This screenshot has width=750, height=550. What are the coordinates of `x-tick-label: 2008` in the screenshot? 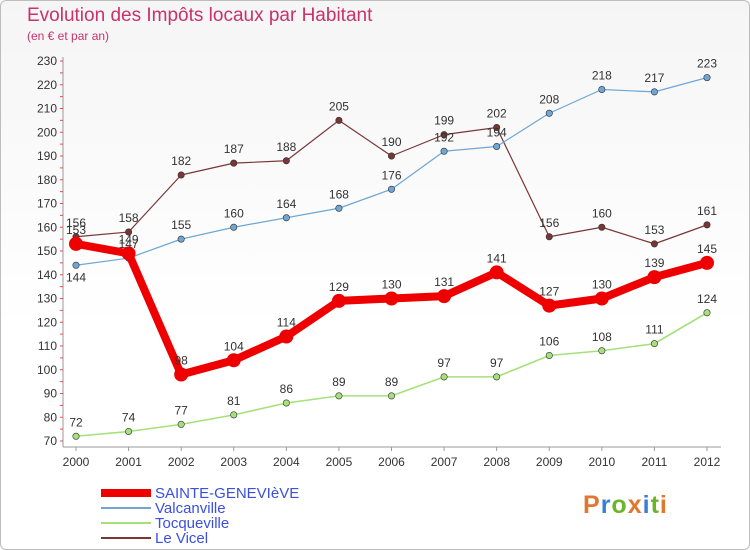 It's located at (496, 462).